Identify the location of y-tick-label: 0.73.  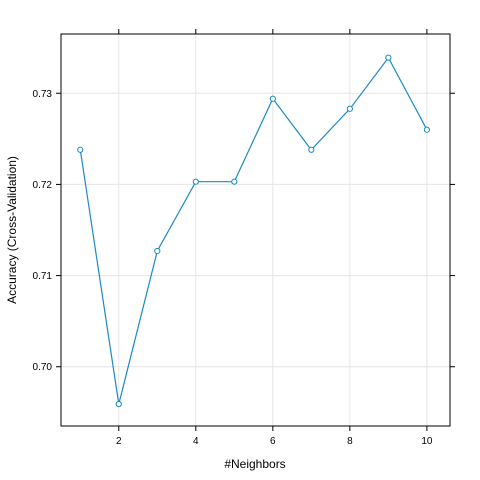
(43, 94).